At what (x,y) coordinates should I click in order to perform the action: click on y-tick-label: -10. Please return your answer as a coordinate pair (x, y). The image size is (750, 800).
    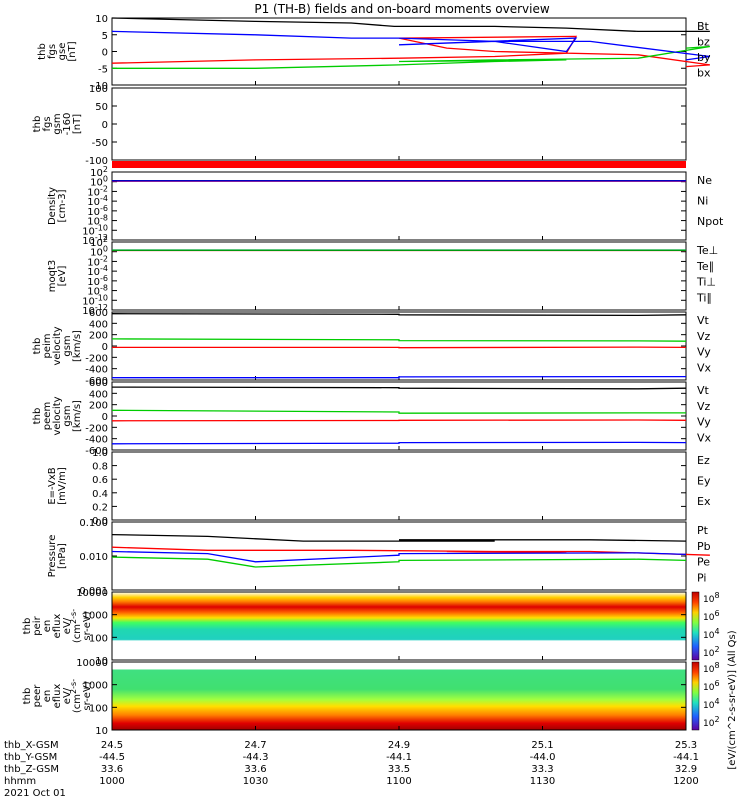
    Looking at the image, I should click on (100, 86).